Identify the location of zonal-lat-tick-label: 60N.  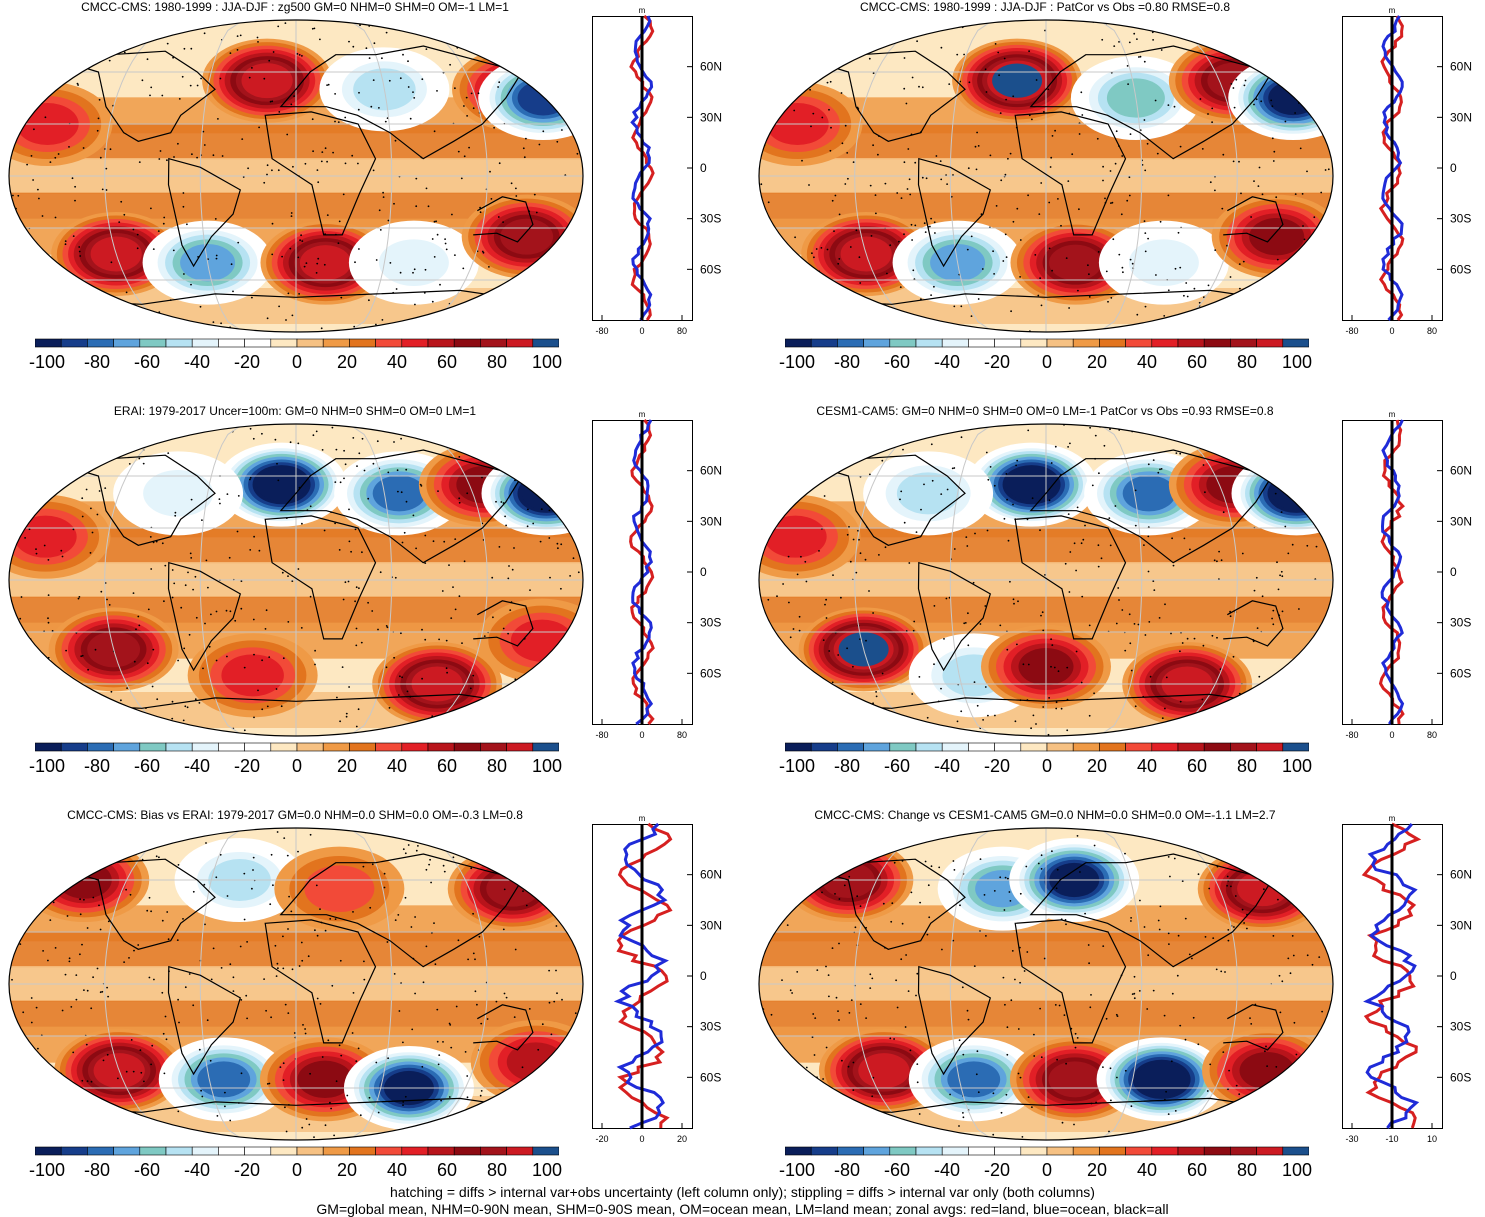
(1461, 875).